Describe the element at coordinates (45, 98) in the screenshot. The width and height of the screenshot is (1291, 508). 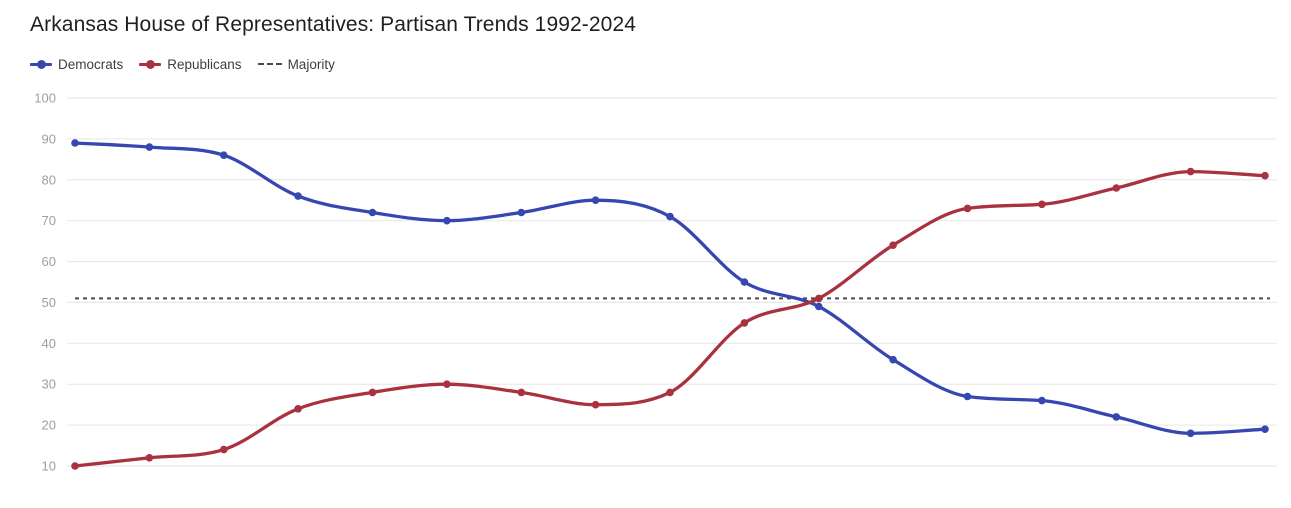
I see `y-axis-tick-label: 100` at that location.